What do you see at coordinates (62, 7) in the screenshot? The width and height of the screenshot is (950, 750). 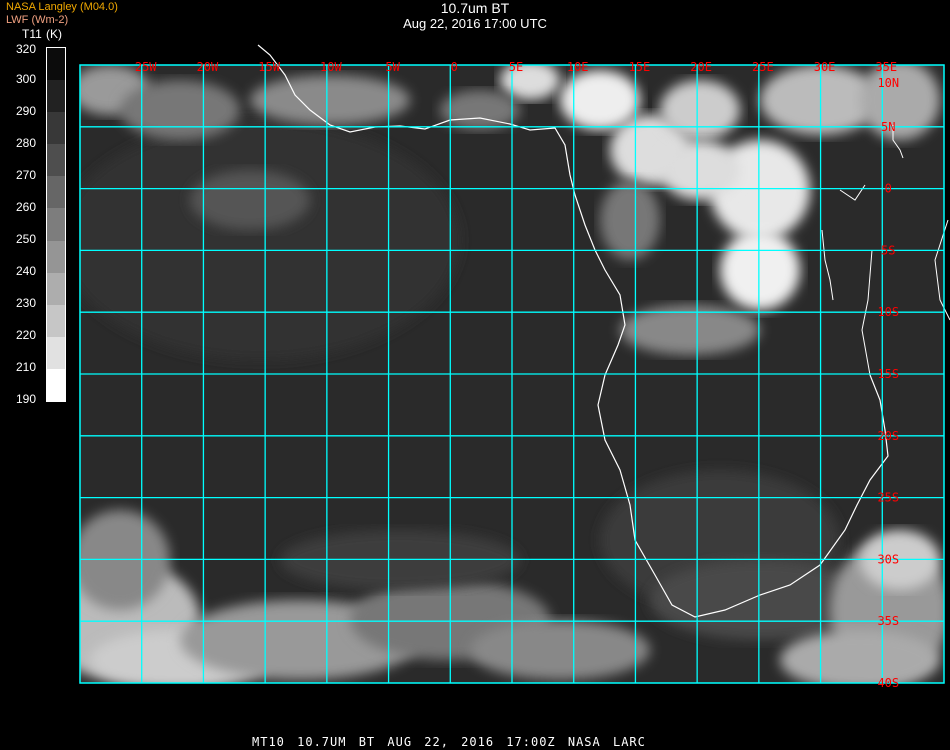 I see `source-label: NASA Langley (M04.0)` at bounding box center [62, 7].